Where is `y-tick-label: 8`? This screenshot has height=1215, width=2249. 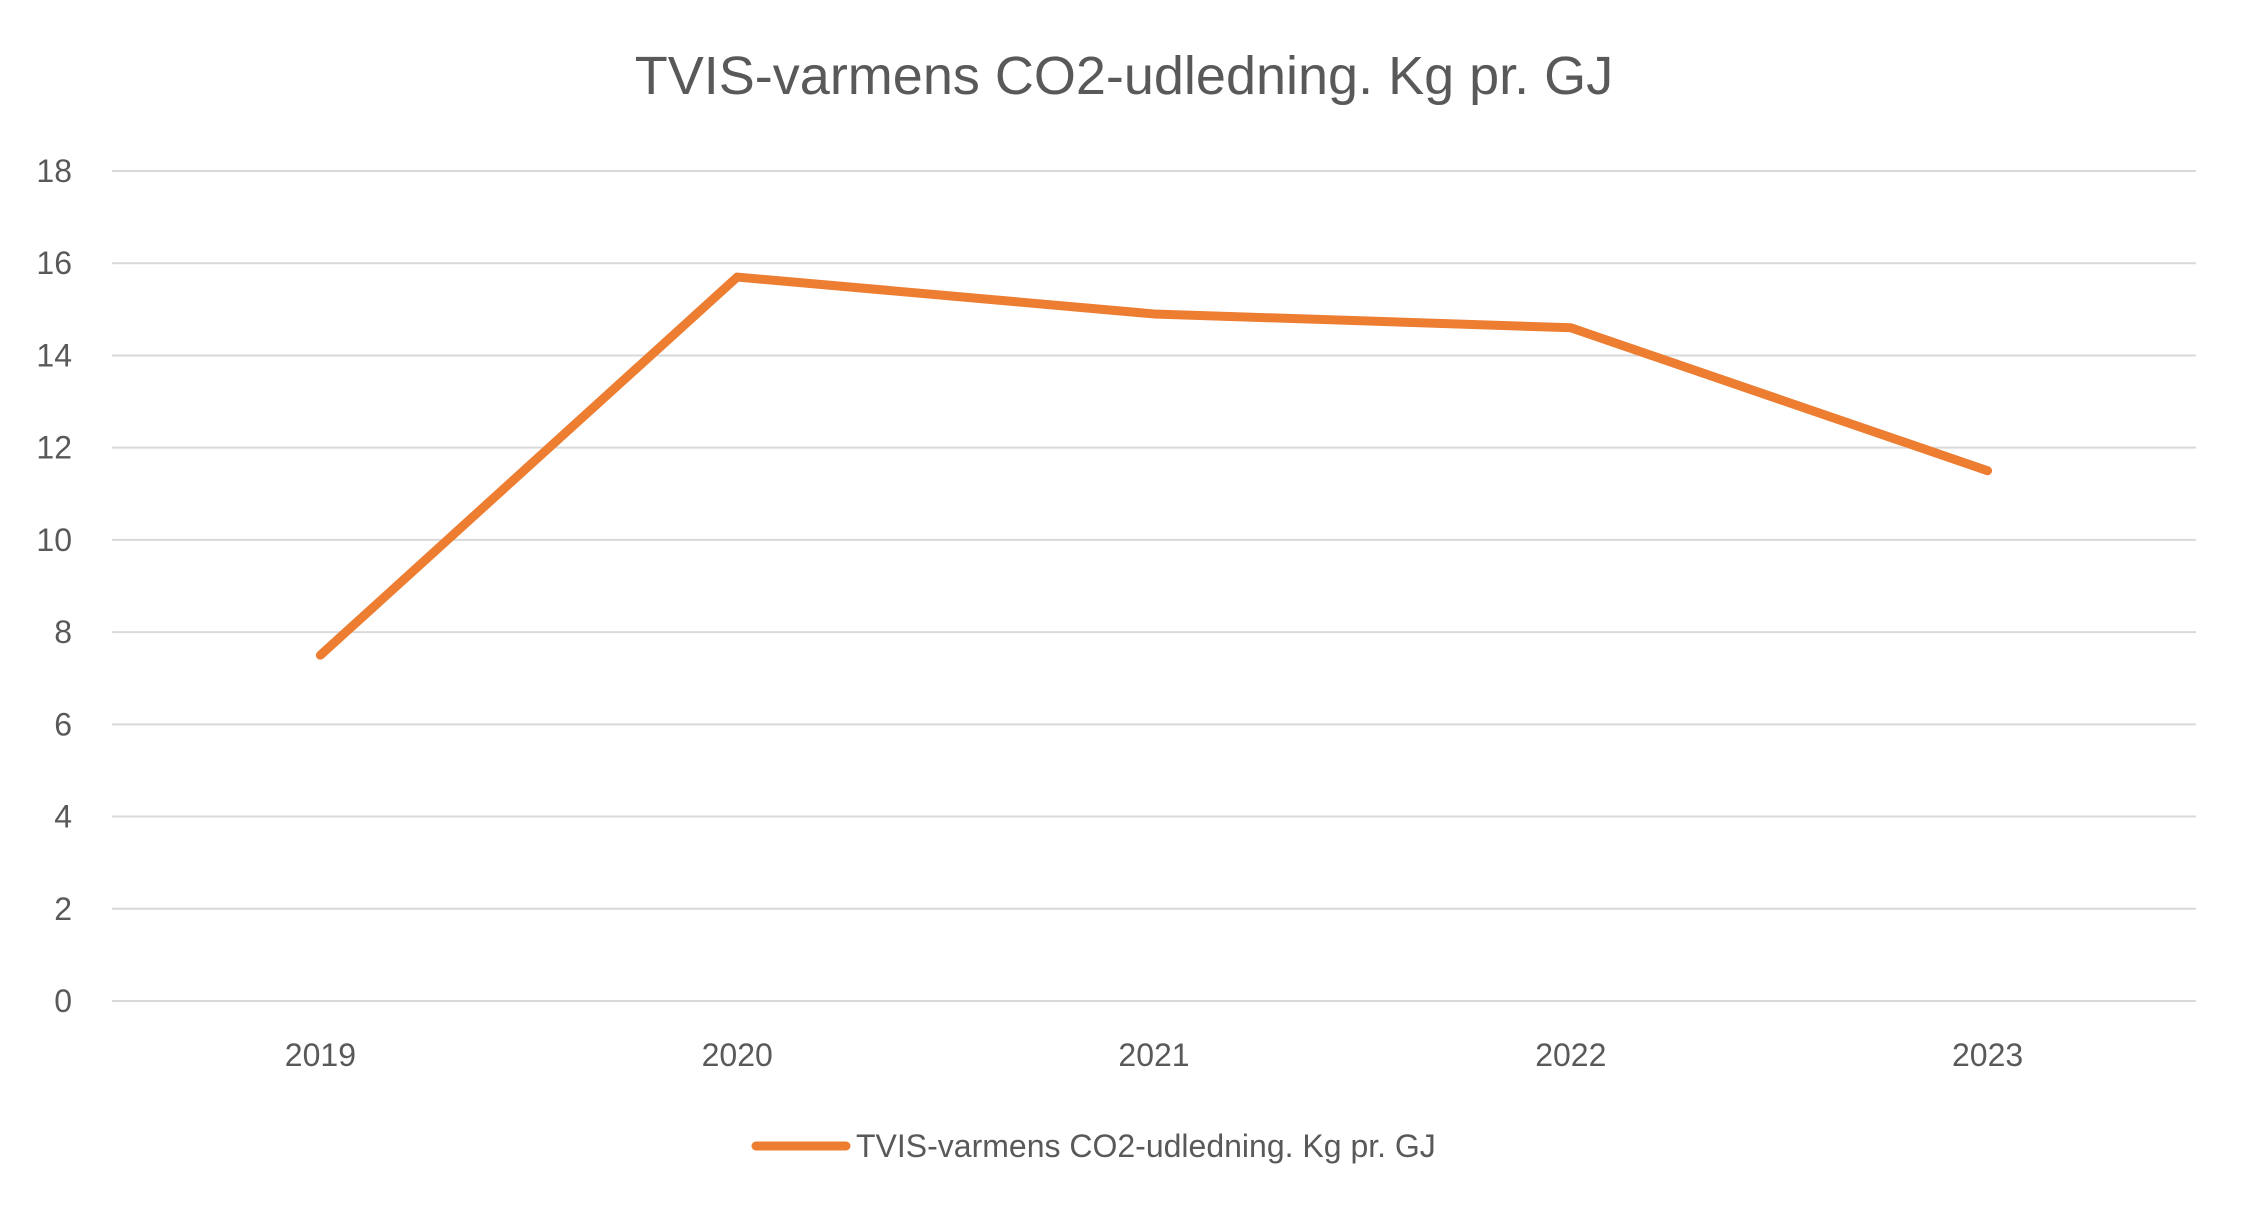
y-tick-label: 8 is located at coordinates (63, 632).